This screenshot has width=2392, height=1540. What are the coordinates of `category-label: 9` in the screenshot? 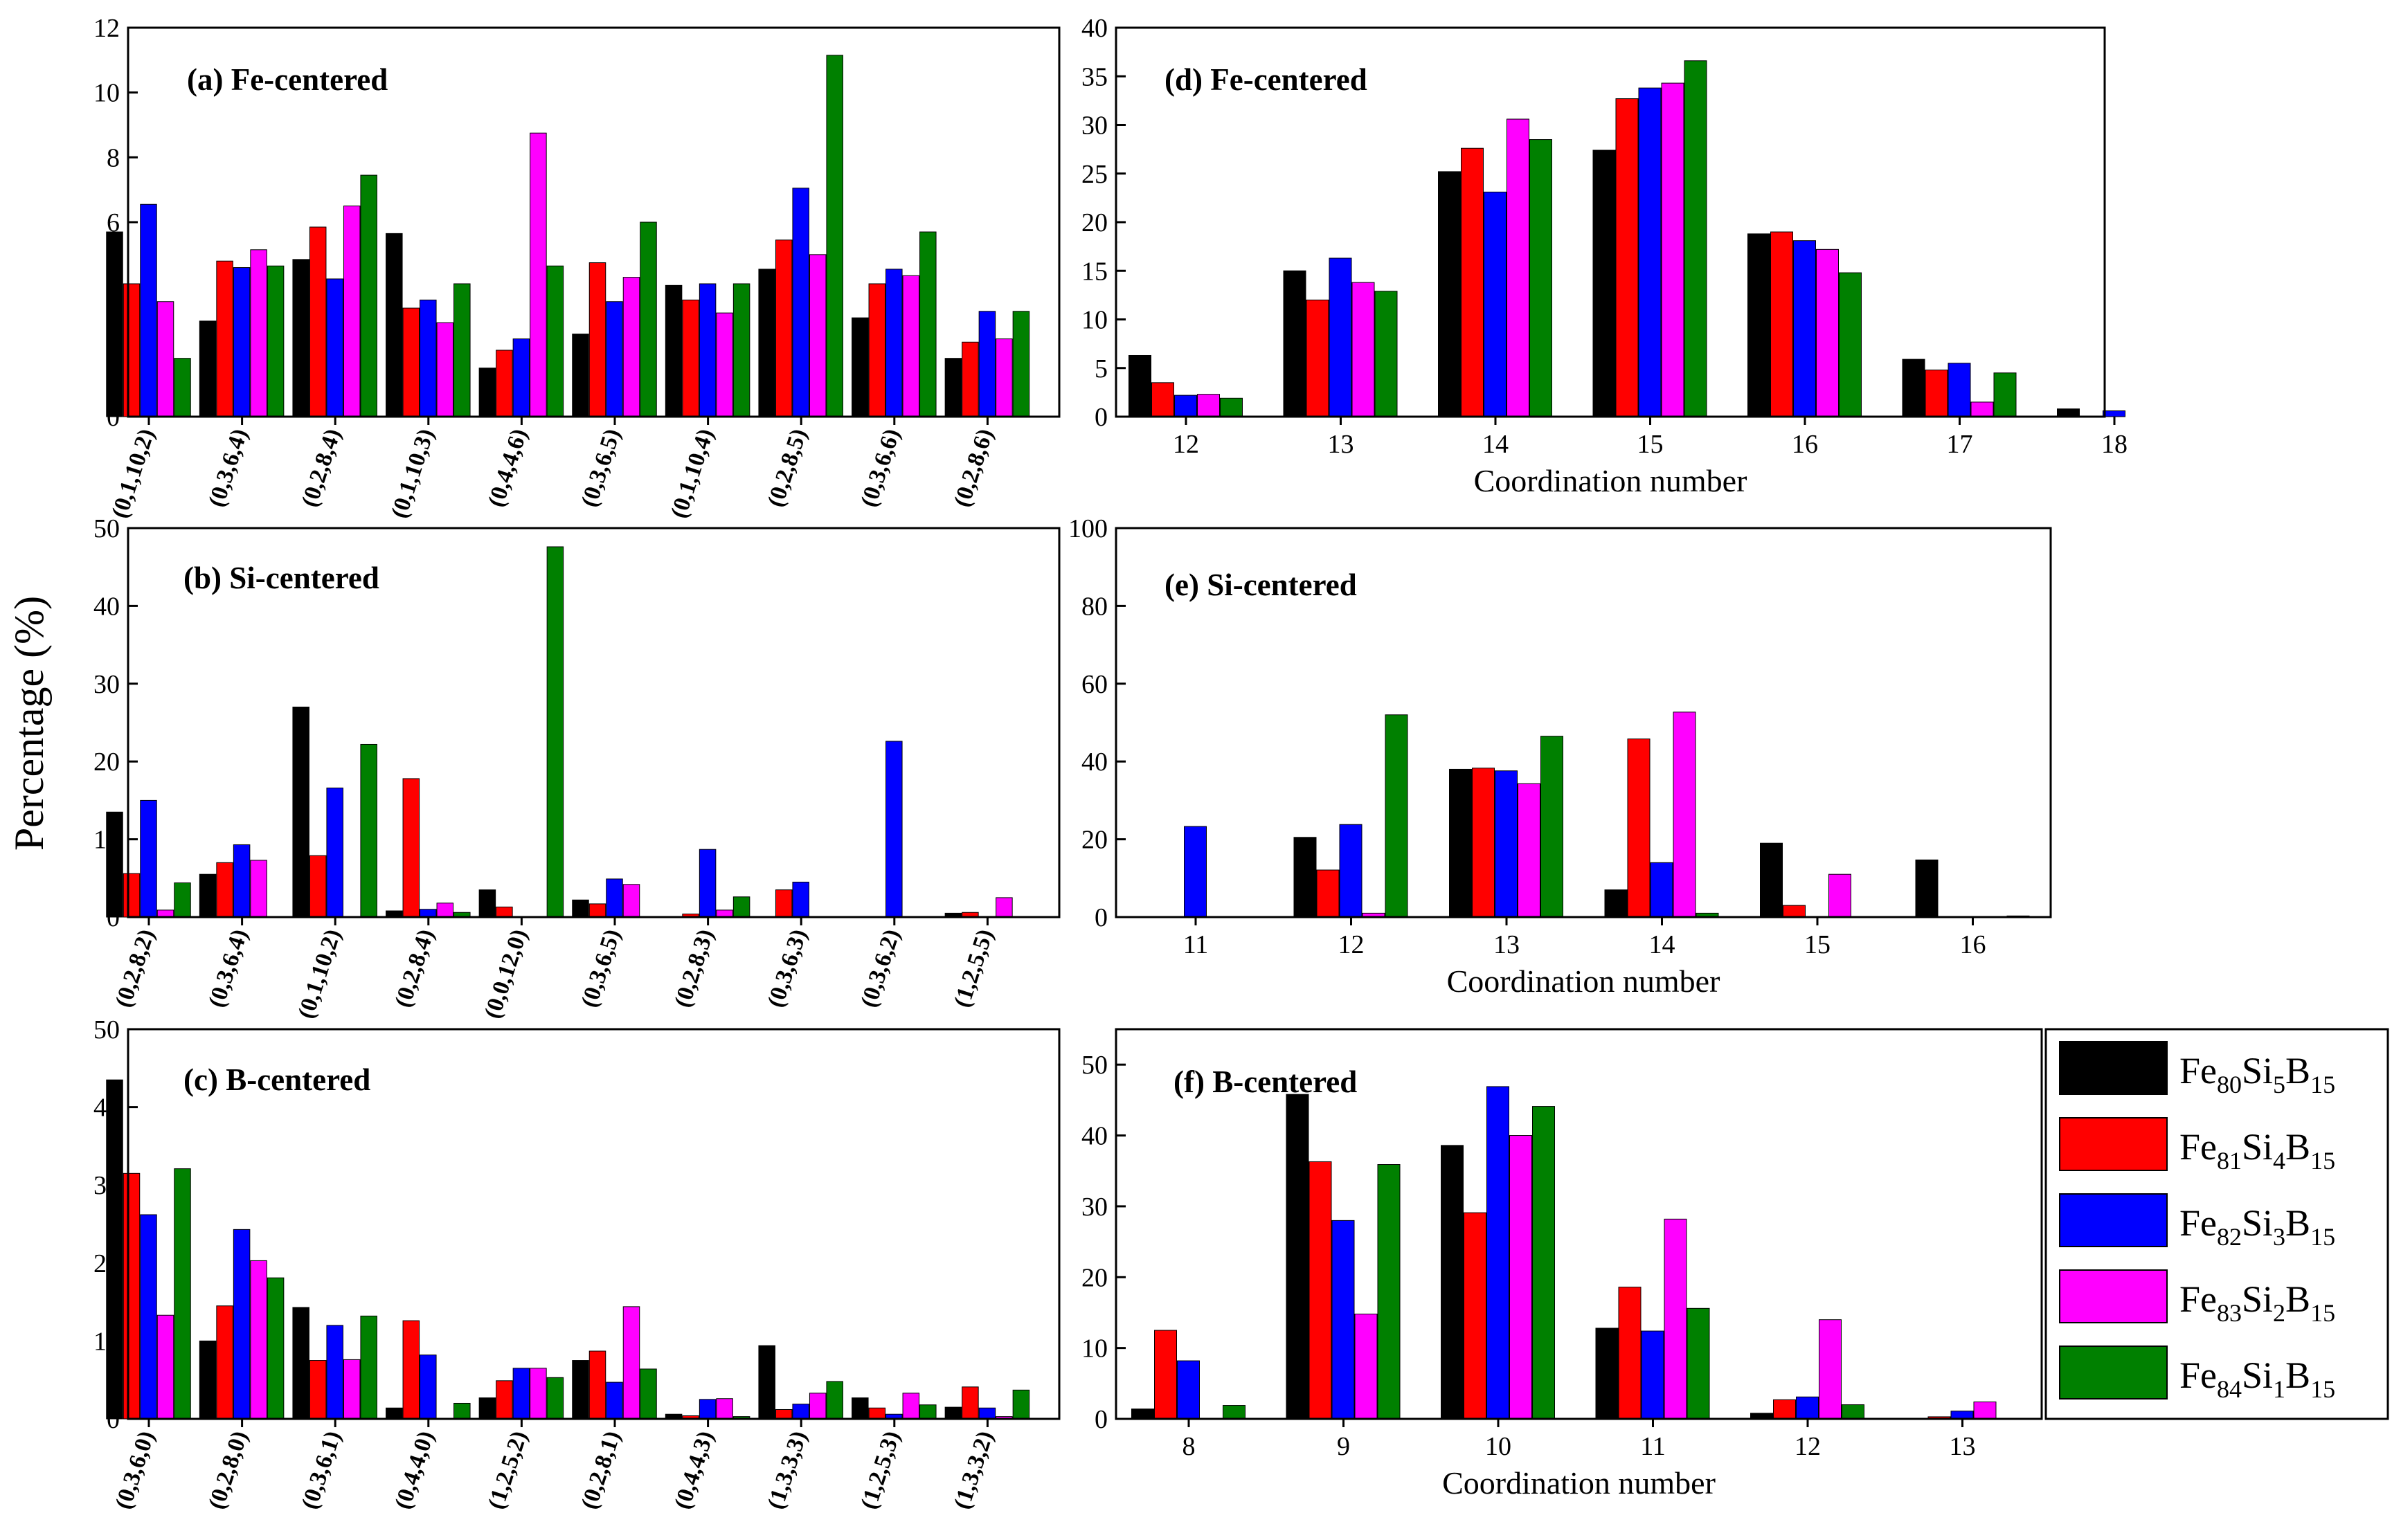 It's located at (1343, 1446).